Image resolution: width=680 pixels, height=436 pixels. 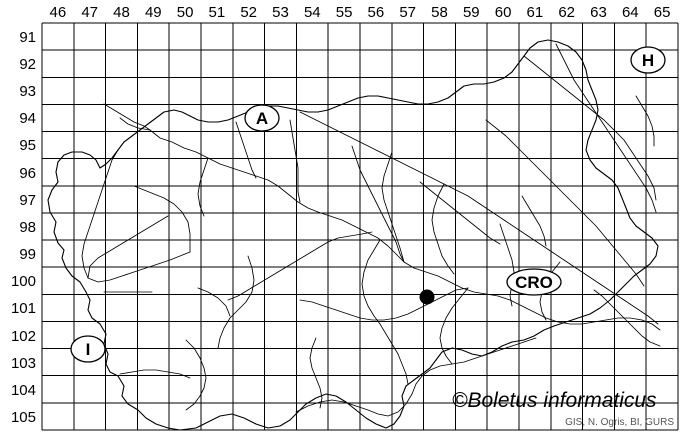 I want to click on stream-tributary-g, so click(x=162, y=219).